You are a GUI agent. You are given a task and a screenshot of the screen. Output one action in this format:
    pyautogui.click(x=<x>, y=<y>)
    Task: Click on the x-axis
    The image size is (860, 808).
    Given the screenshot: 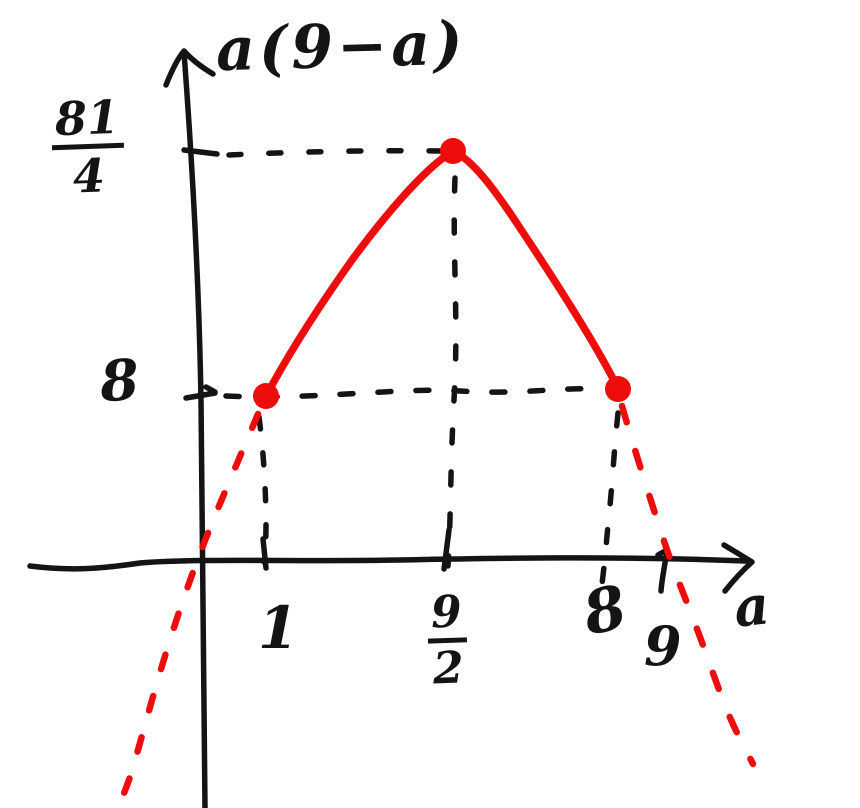 What is the action you would take?
    pyautogui.click(x=388, y=563)
    